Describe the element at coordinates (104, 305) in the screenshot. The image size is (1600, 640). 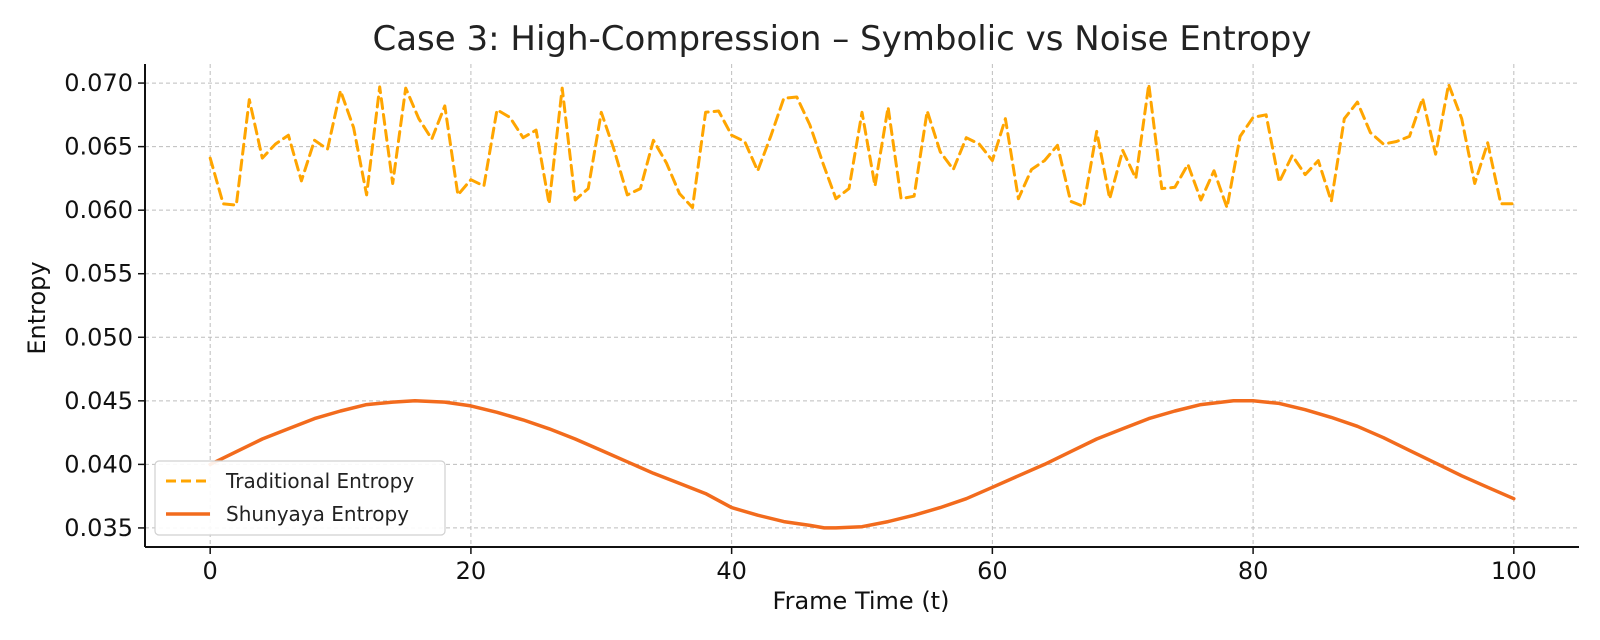
I see `y-axis-ticks: 0.035 0.040 0.045 0.050 0.055 0.060 0.065 0.070` at that location.